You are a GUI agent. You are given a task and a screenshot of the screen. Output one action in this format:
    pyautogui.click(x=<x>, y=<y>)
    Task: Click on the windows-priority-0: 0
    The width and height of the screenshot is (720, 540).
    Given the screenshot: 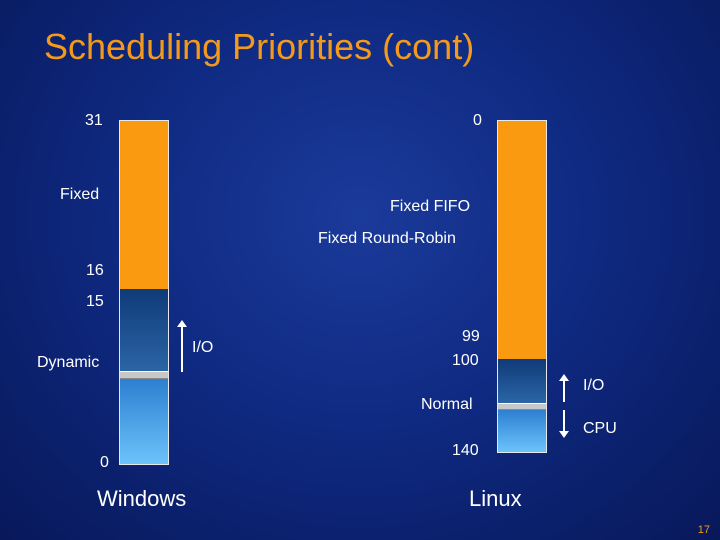 What is the action you would take?
    pyautogui.click(x=104, y=462)
    